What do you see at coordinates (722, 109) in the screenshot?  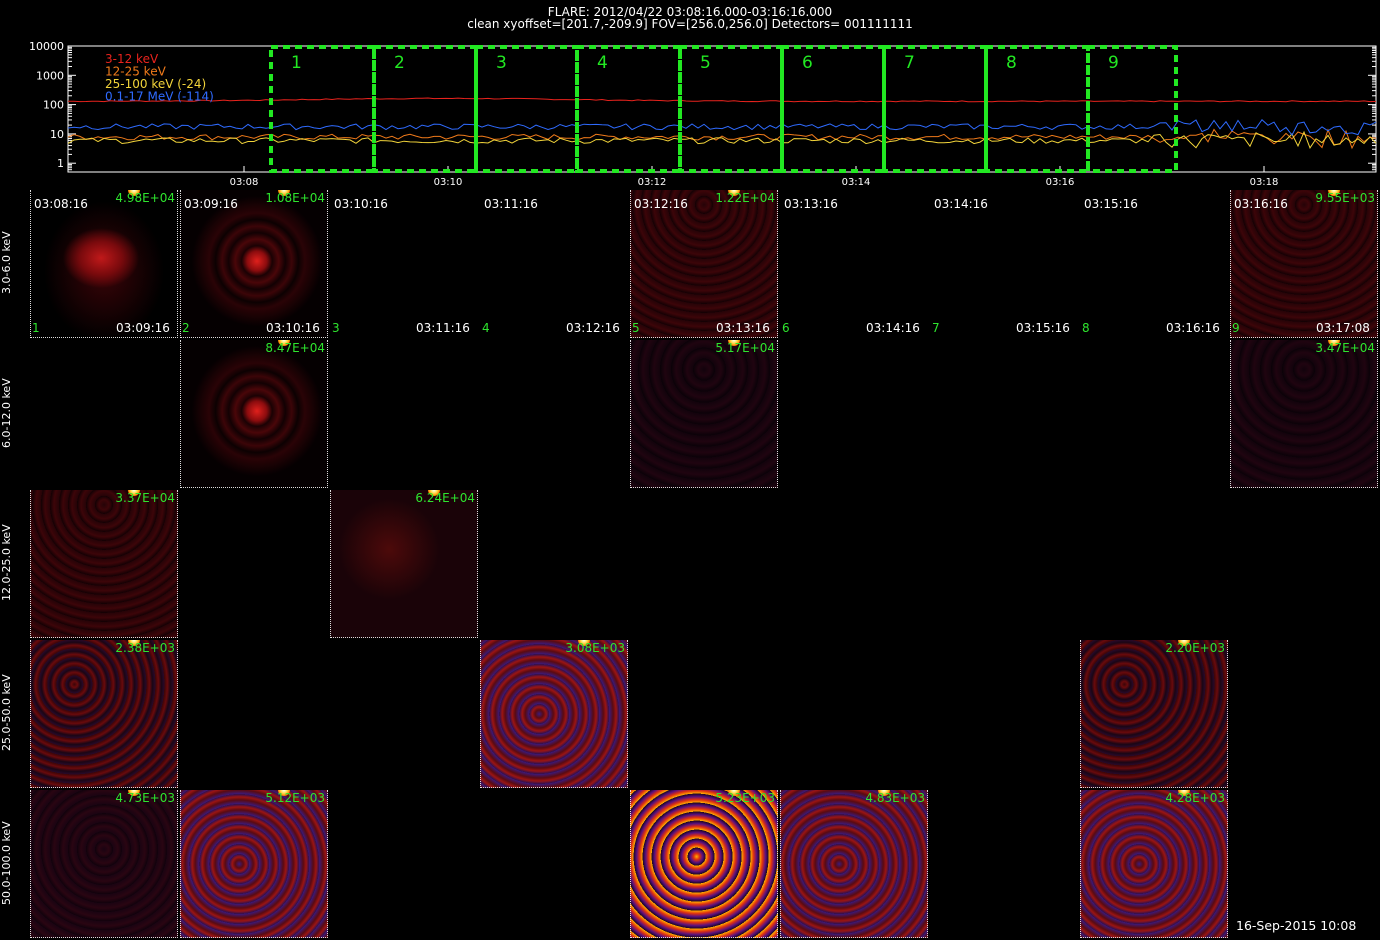 I see `plot-frame` at bounding box center [722, 109].